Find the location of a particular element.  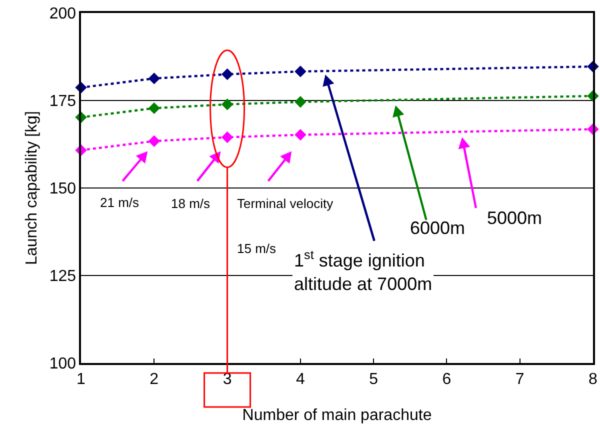

x-tick-label: 5 is located at coordinates (373, 379).